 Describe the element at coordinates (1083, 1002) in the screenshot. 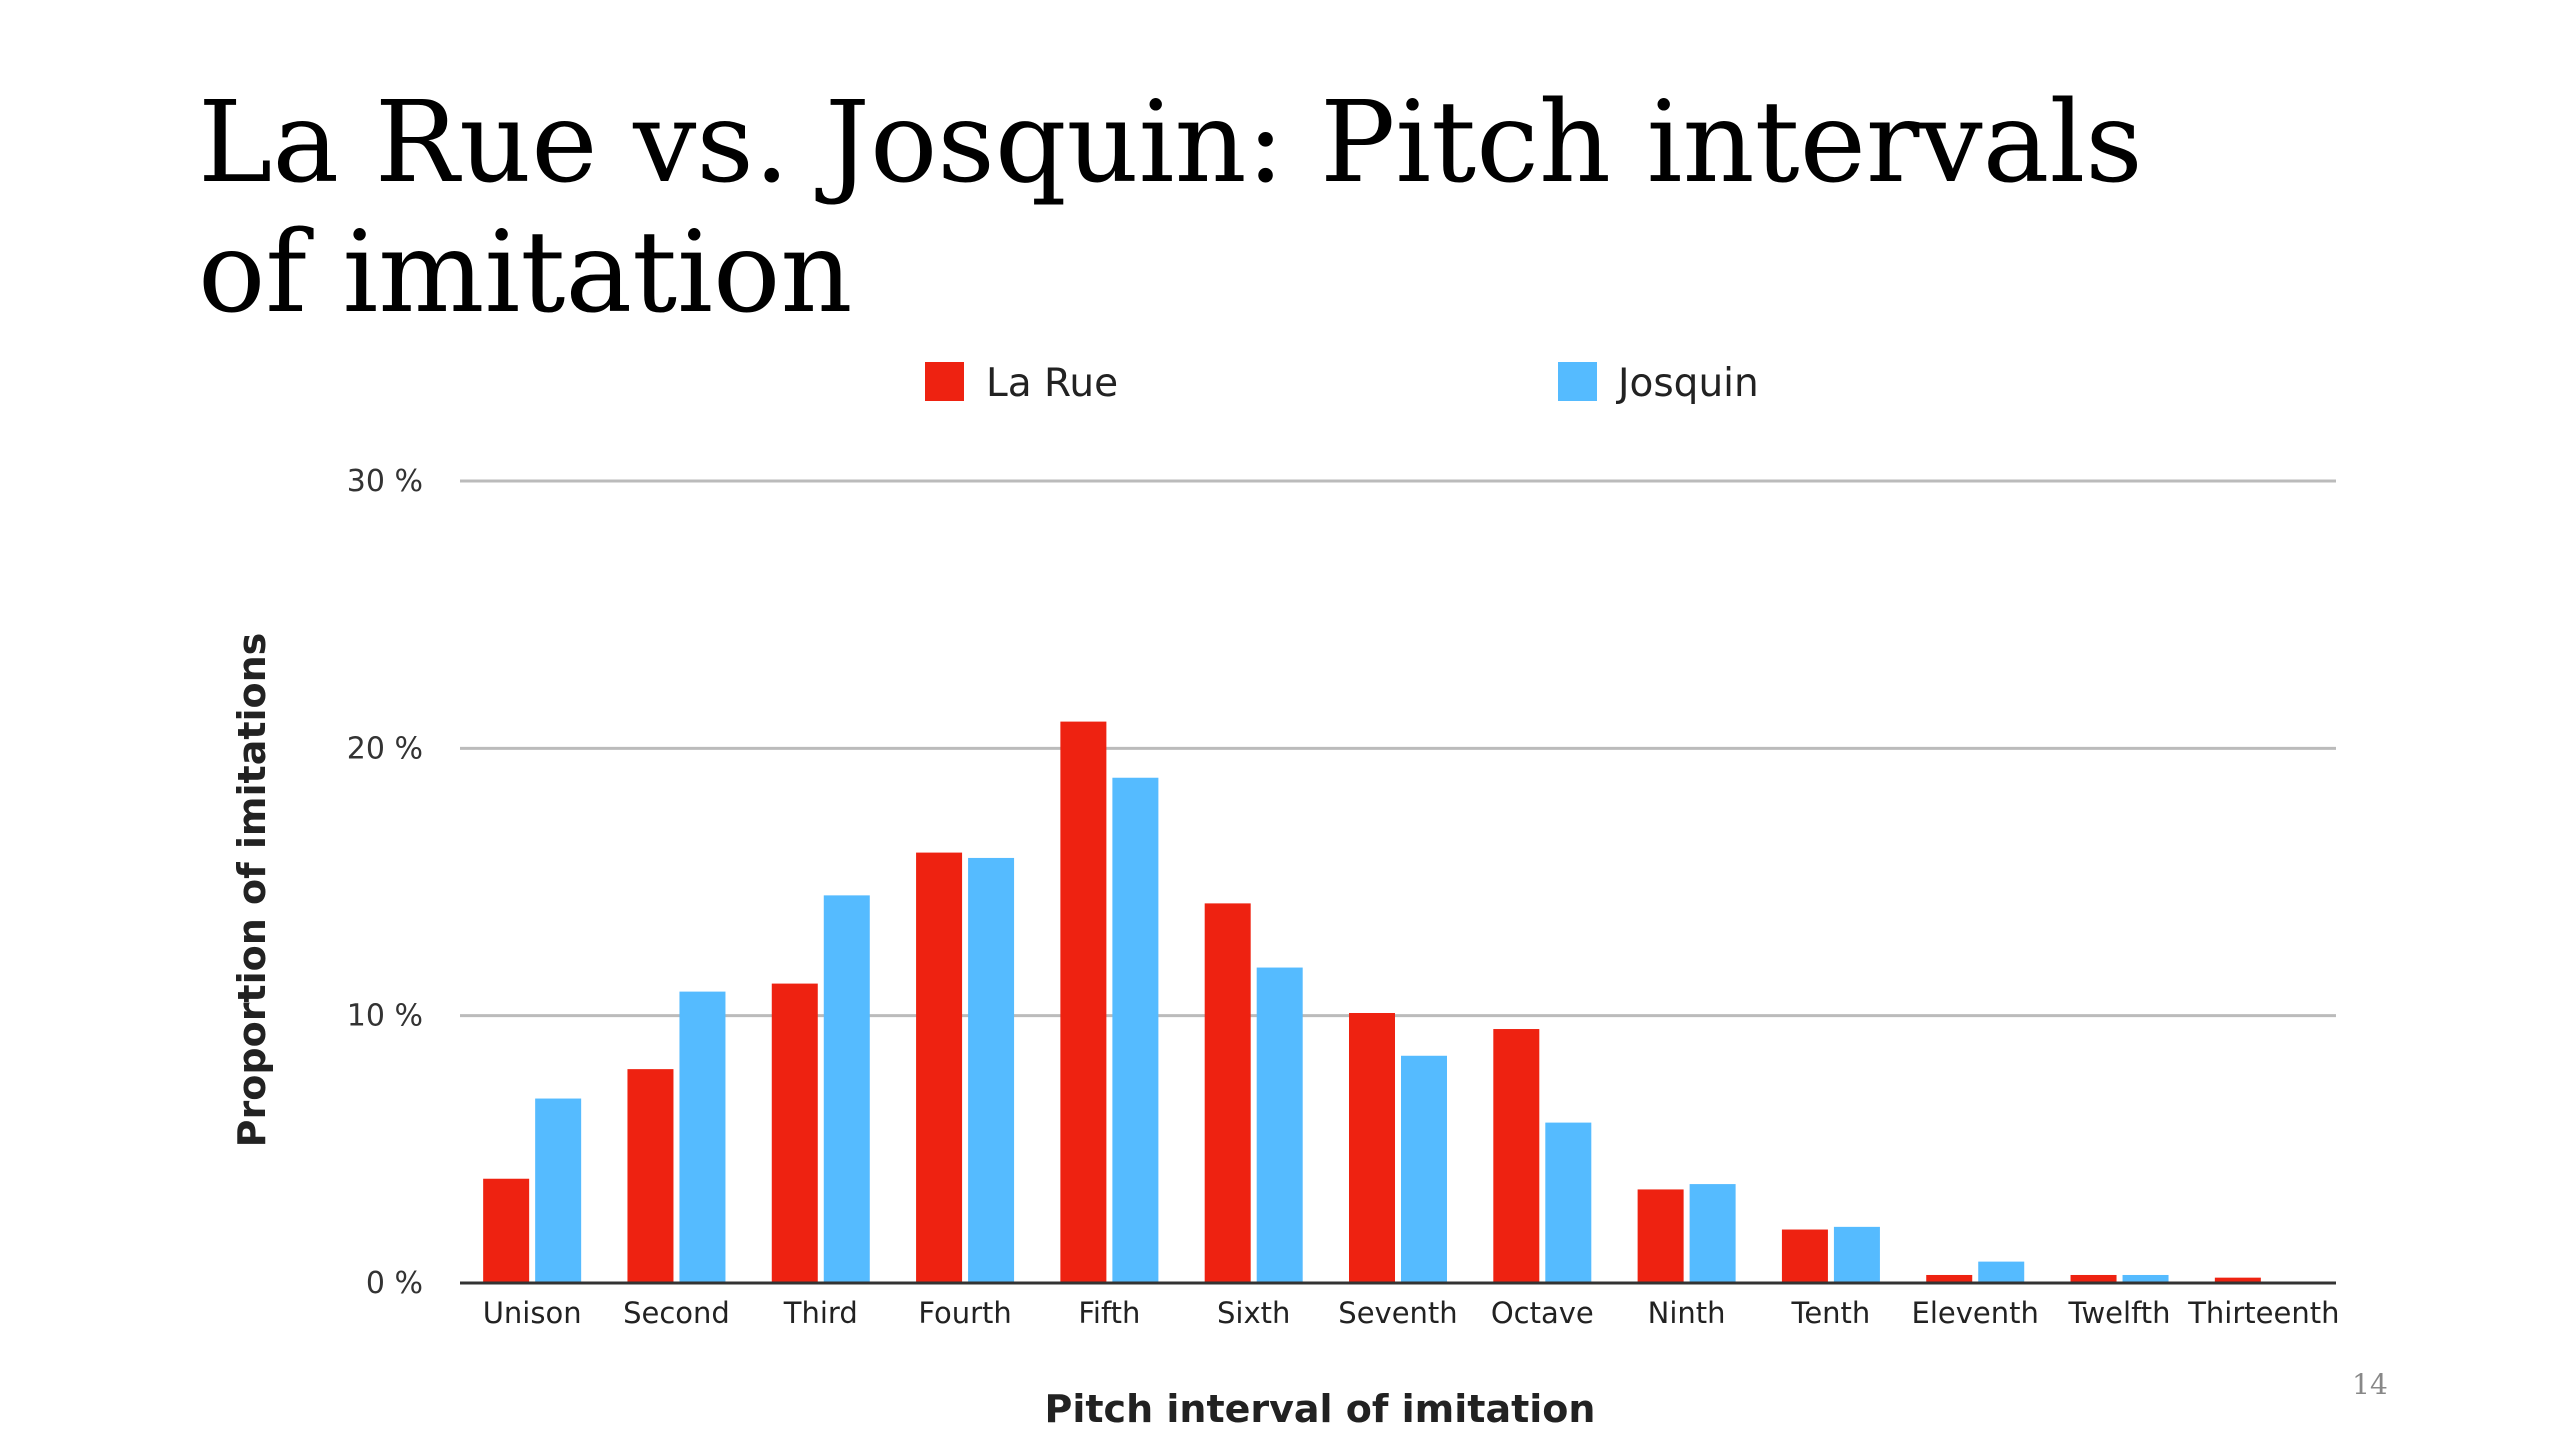

I see `bar-la-rue-fifth` at that location.